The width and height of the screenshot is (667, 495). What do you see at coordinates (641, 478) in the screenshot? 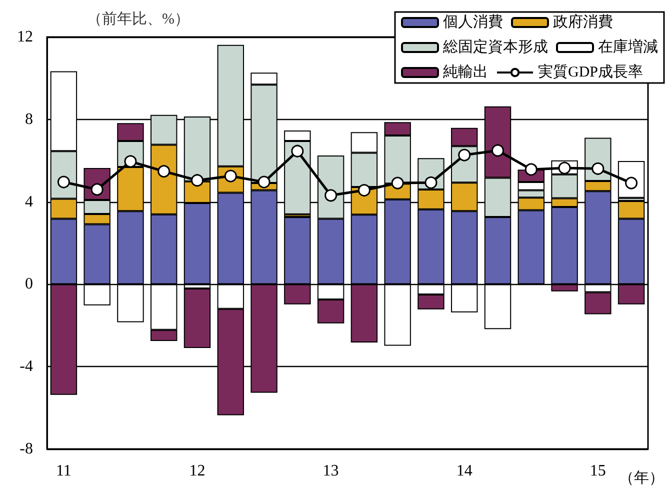
I see `x-axis-title: （年）` at bounding box center [641, 478].